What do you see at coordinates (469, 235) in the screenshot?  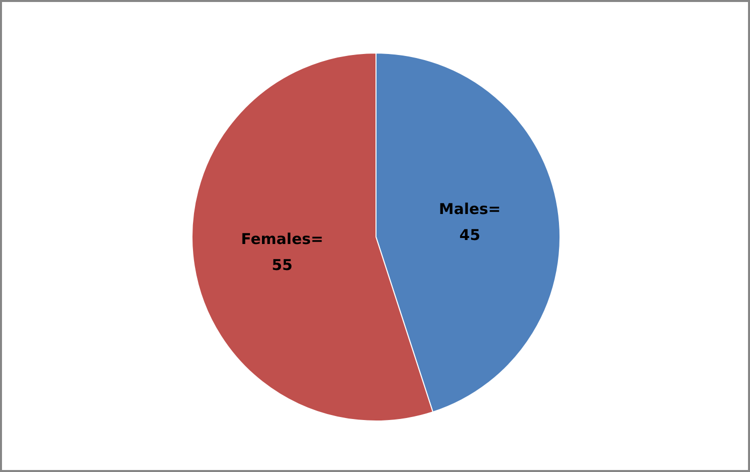 I see `data-label: 45` at bounding box center [469, 235].